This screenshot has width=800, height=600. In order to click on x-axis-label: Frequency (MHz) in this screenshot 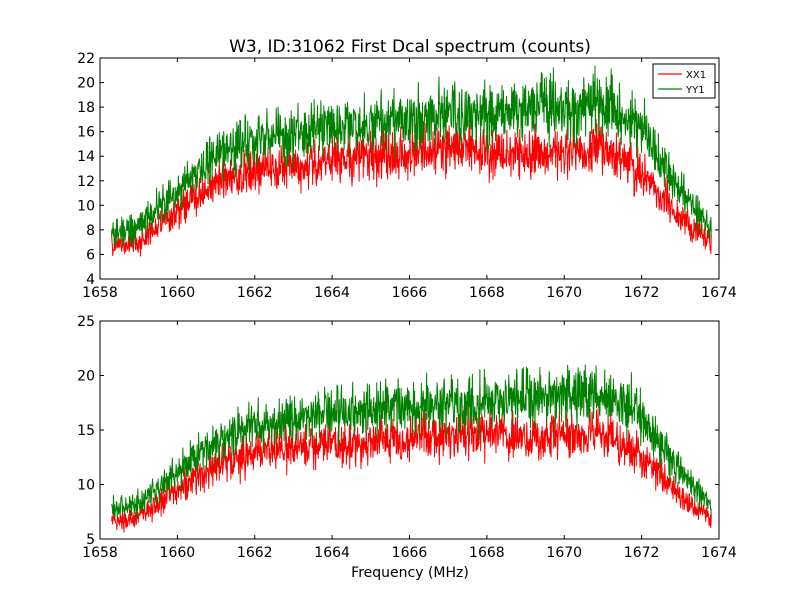, I will do `click(410, 573)`.